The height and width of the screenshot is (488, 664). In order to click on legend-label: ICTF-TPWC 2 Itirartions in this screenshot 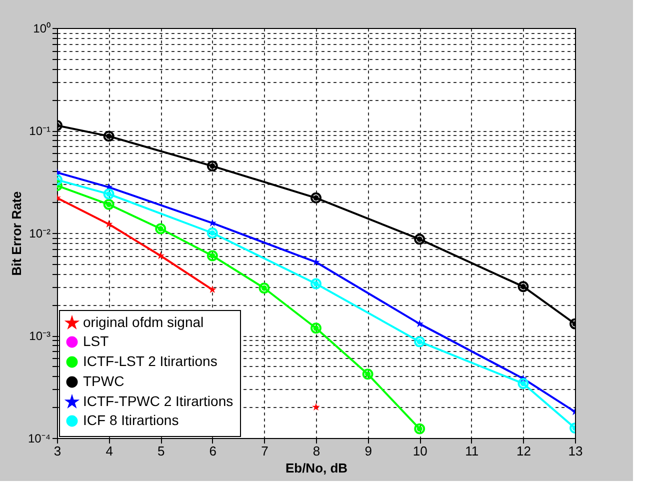, I will do `click(158, 401)`.